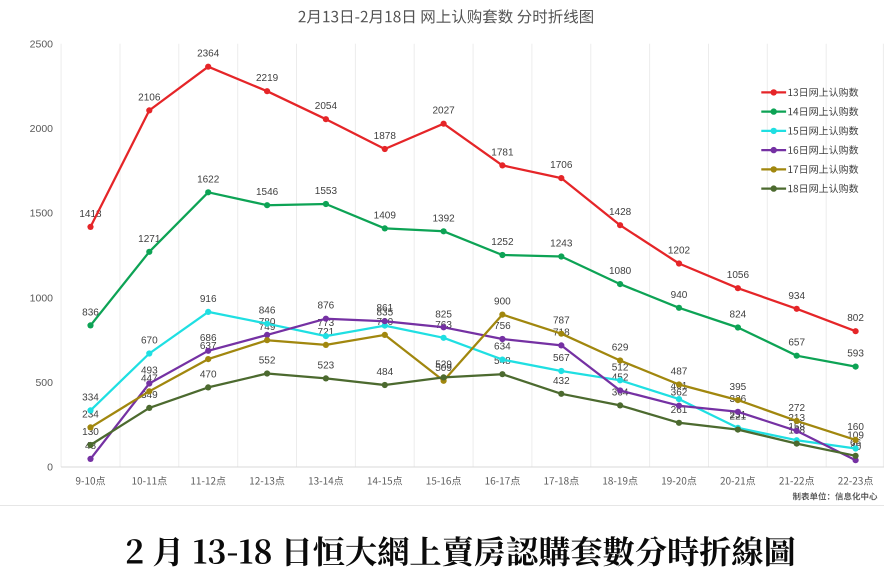 The height and width of the screenshot is (581, 884). Describe the element at coordinates (90, 397) in the screenshot. I see `svg-text: 334` at that location.